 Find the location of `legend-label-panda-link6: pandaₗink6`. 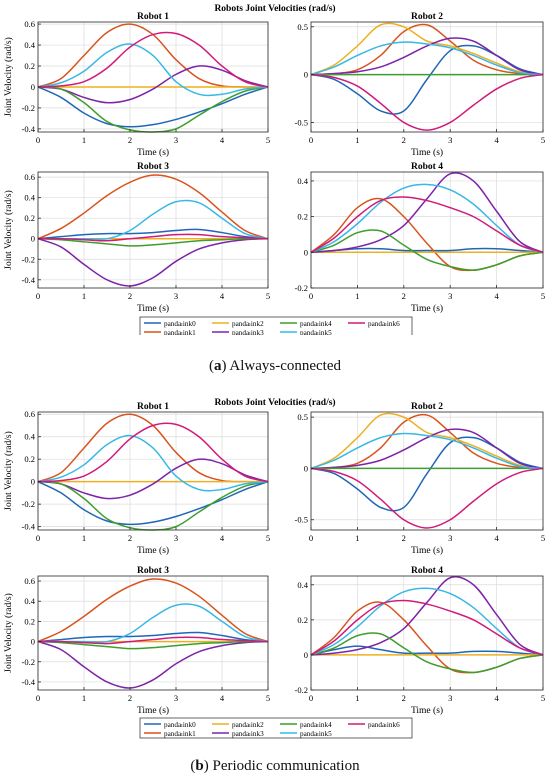

legend-label-panda-link6: pandaₗink6 is located at coordinates (384, 324).